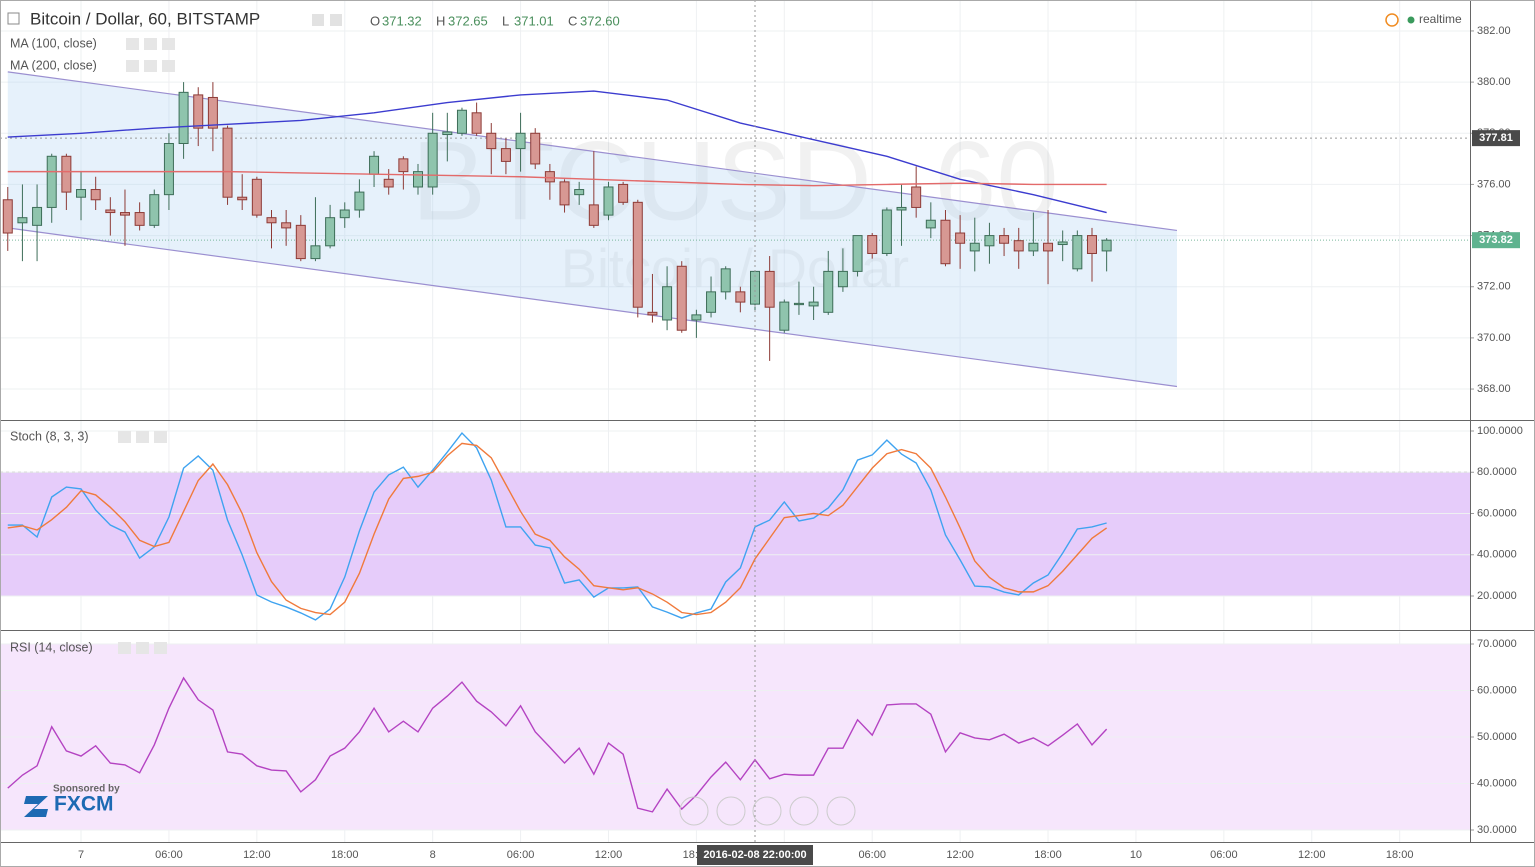 This screenshot has width=1535, height=867. What do you see at coordinates (841, 811) in the screenshot?
I see `scroll-right` at bounding box center [841, 811].